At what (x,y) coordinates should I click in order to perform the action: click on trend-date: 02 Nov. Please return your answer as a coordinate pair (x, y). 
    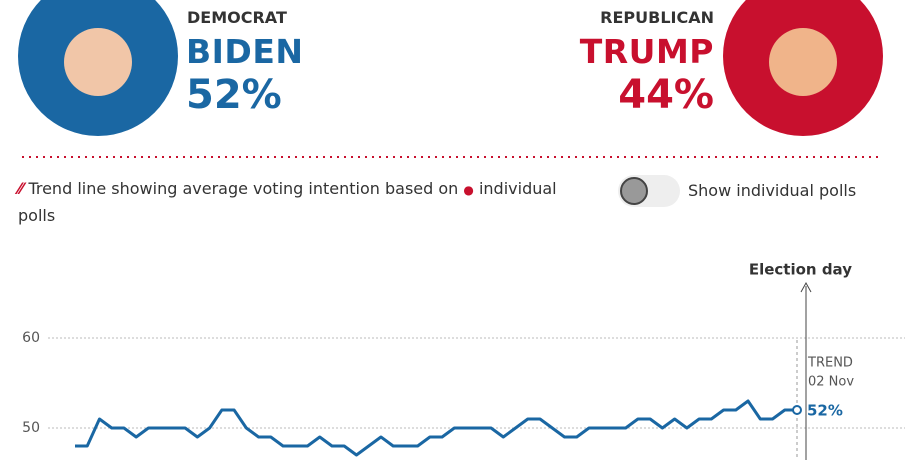
    Looking at the image, I should click on (831, 382).